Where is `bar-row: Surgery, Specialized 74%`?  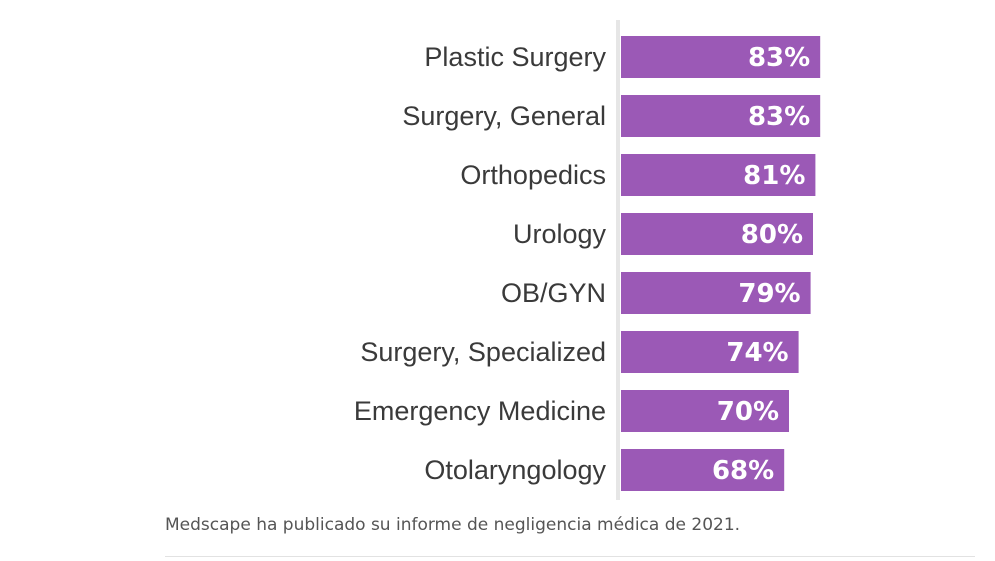 bar-row: Surgery, Specialized 74% is located at coordinates (579, 352).